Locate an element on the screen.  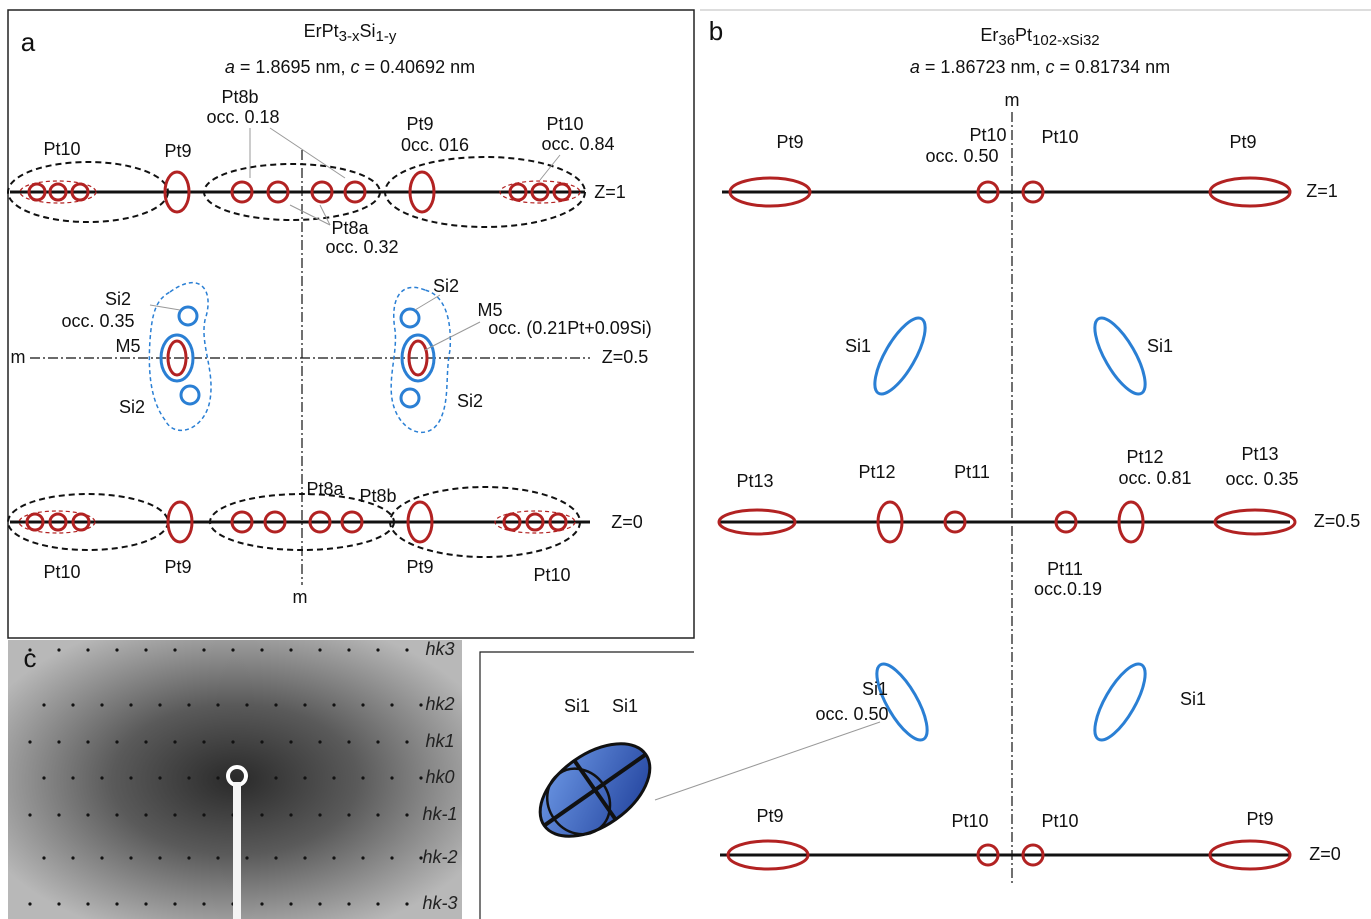
formula-part: 1-y is located at coordinates (386, 36).